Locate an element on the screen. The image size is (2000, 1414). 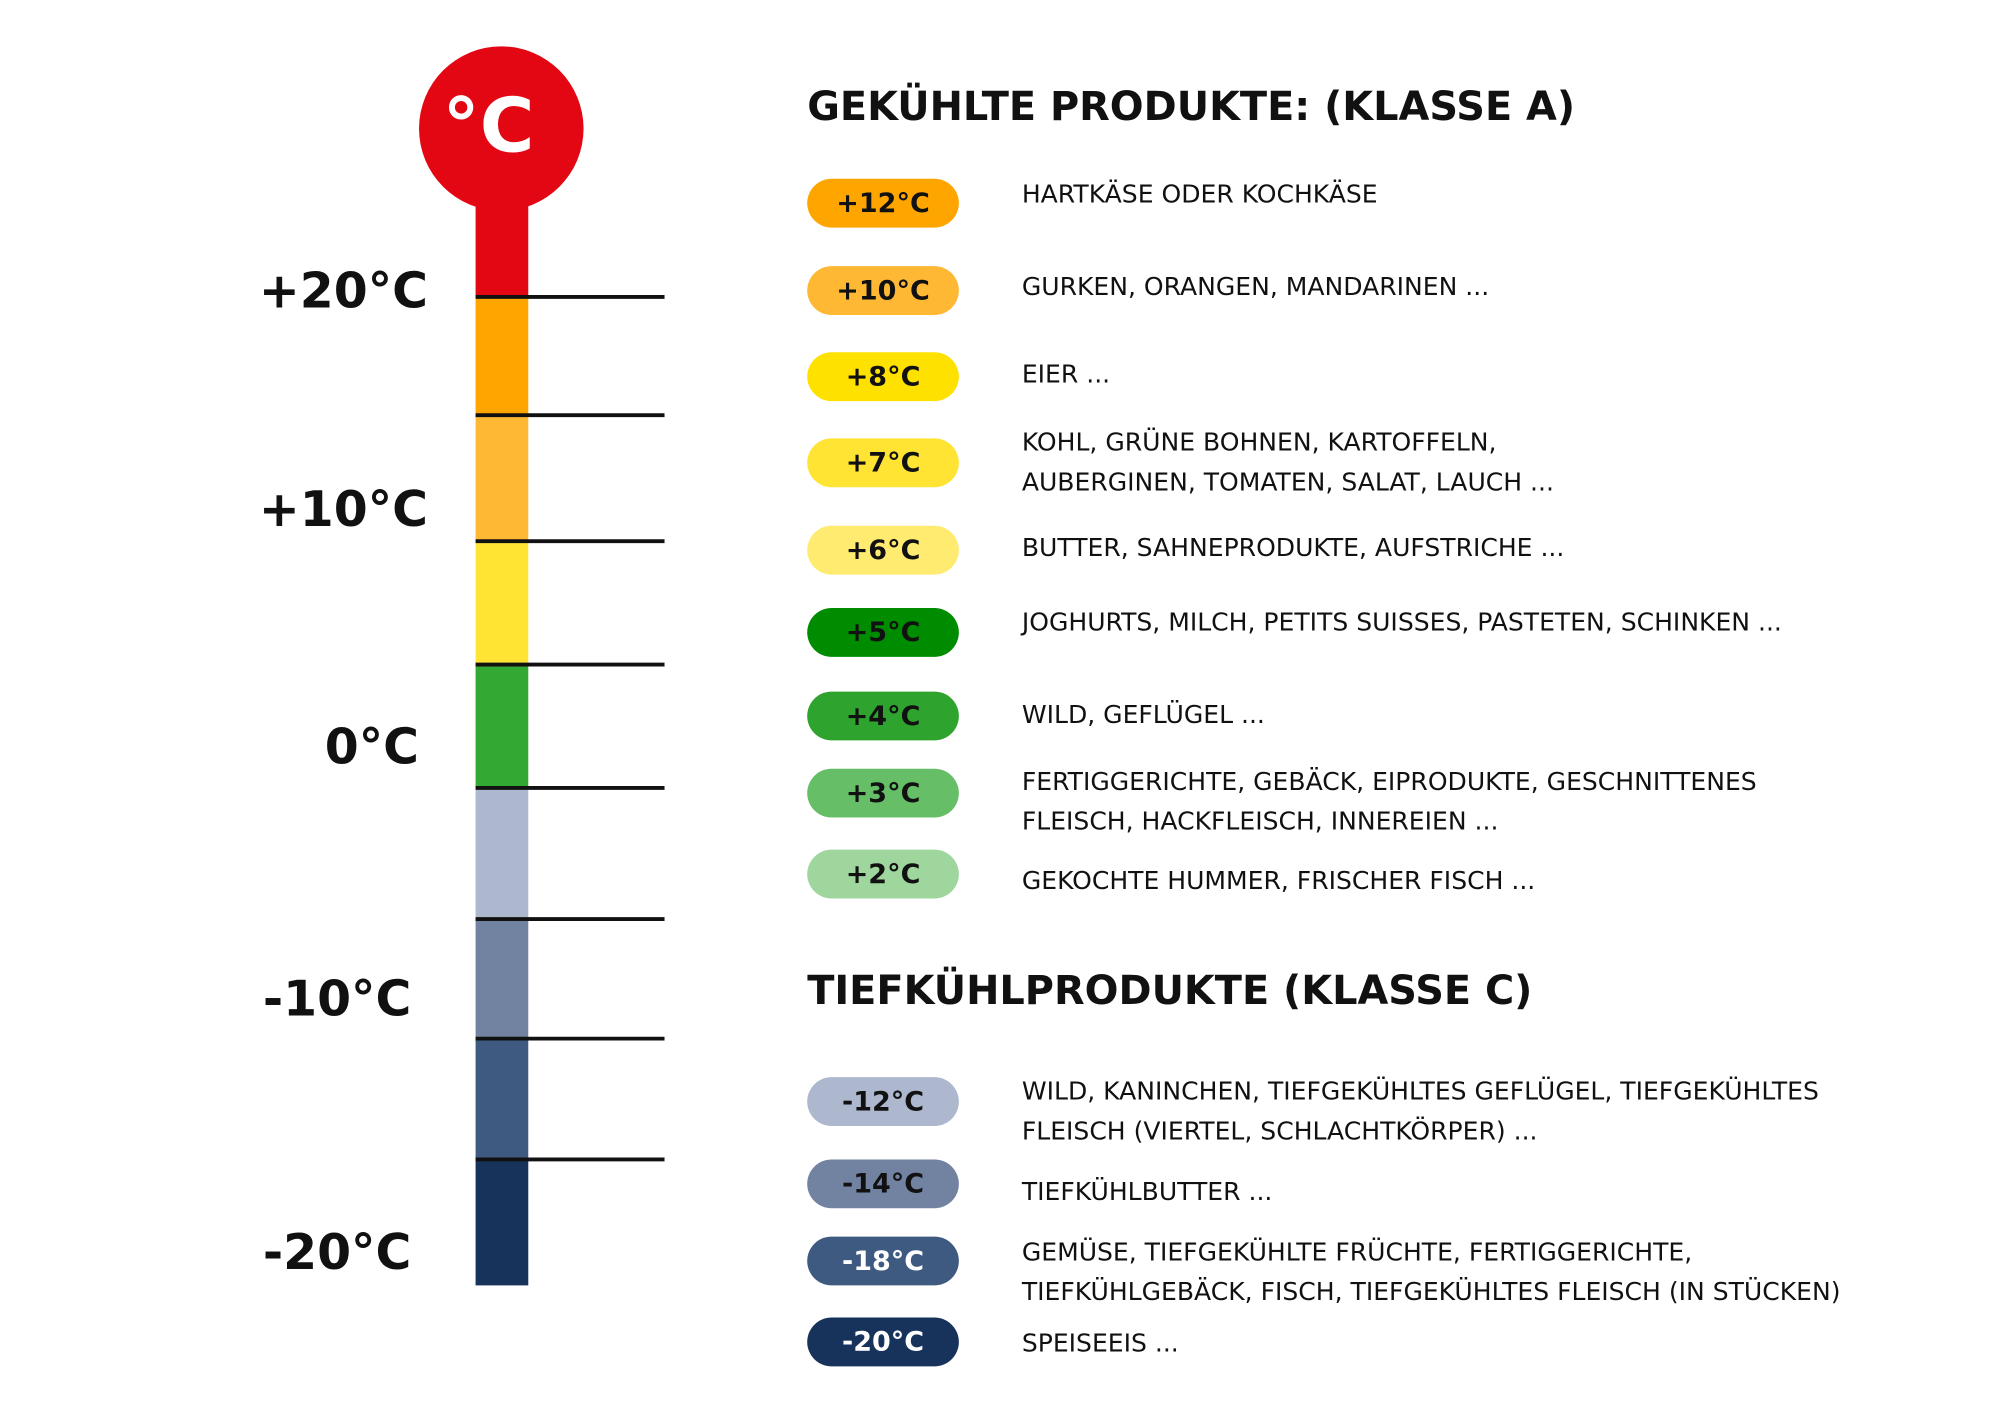
scale-label: +10°C is located at coordinates (343, 509).